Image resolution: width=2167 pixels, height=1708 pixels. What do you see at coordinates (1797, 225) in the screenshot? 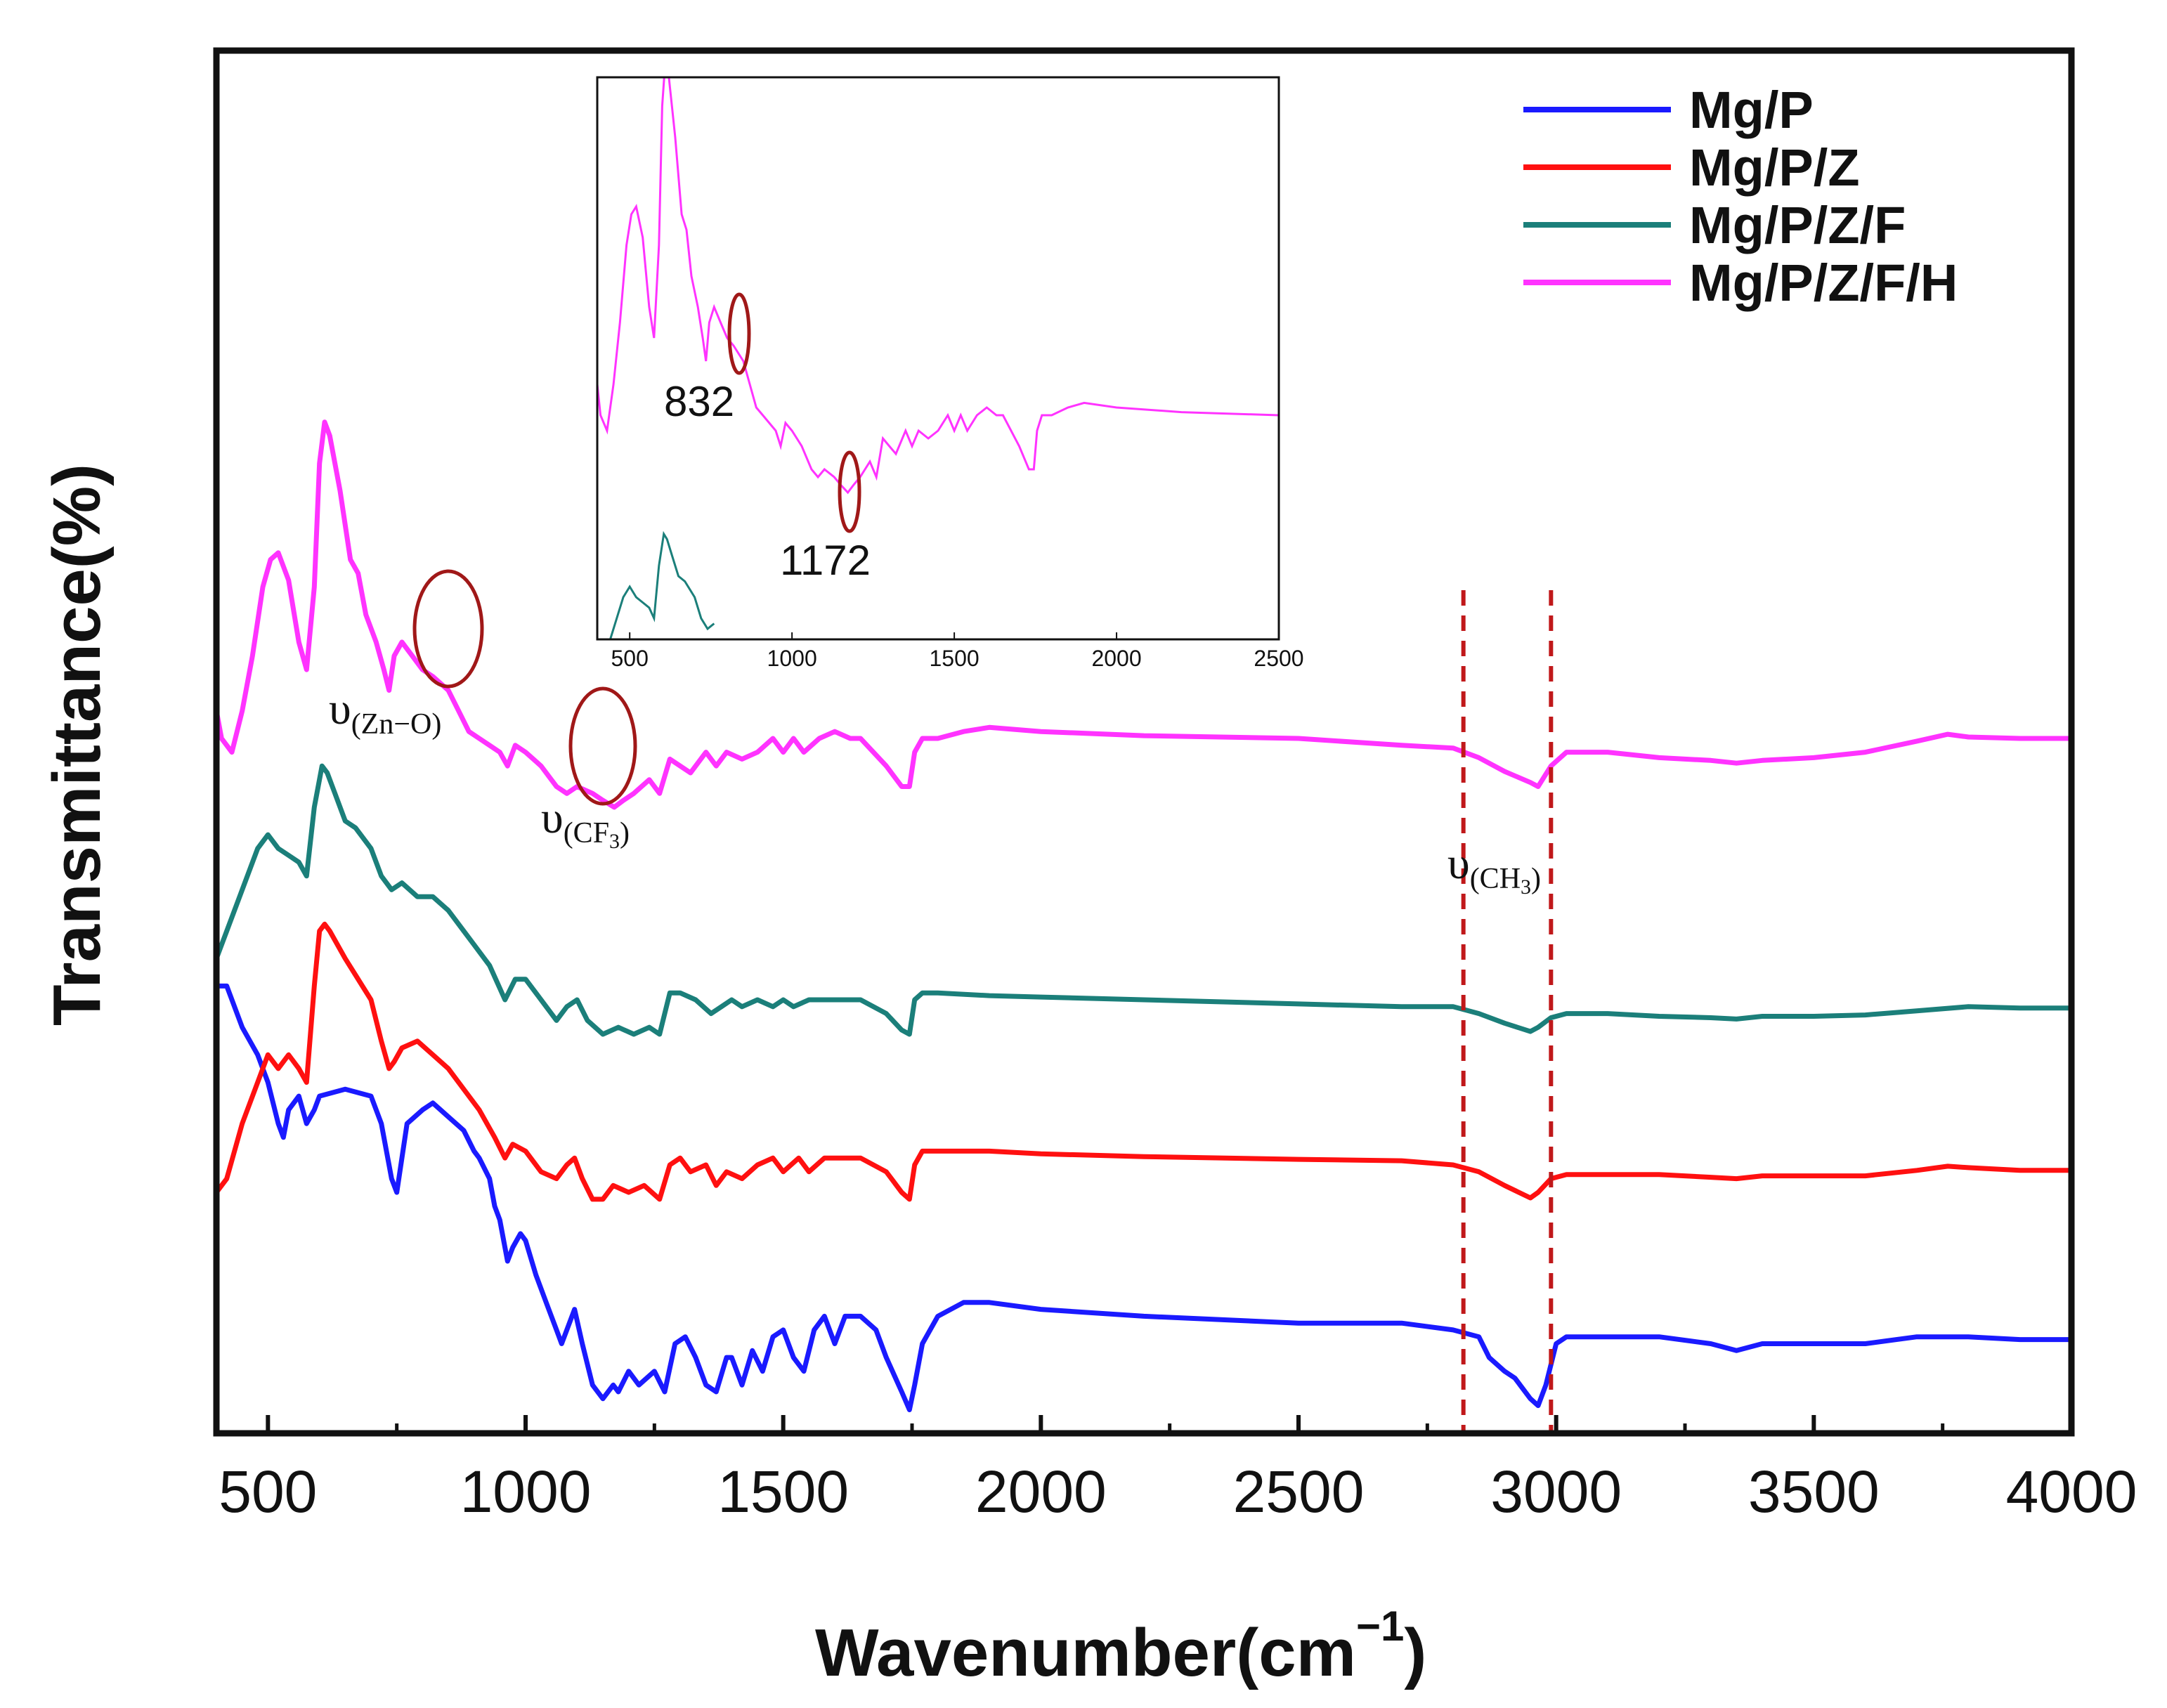
I see `legend-label-2: Mg/P/Z/F` at bounding box center [1797, 225].